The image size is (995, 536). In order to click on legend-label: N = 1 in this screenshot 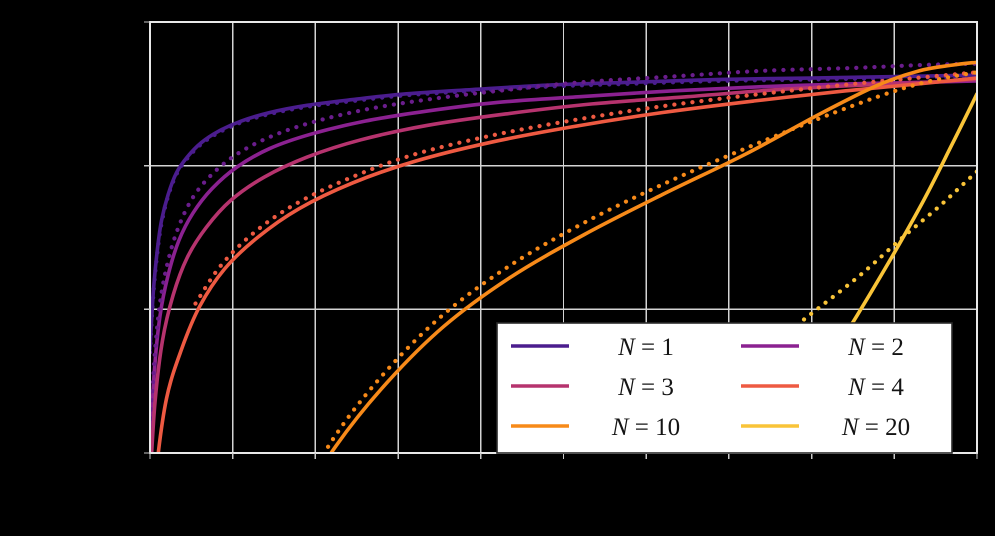, I will do `click(645, 347)`.